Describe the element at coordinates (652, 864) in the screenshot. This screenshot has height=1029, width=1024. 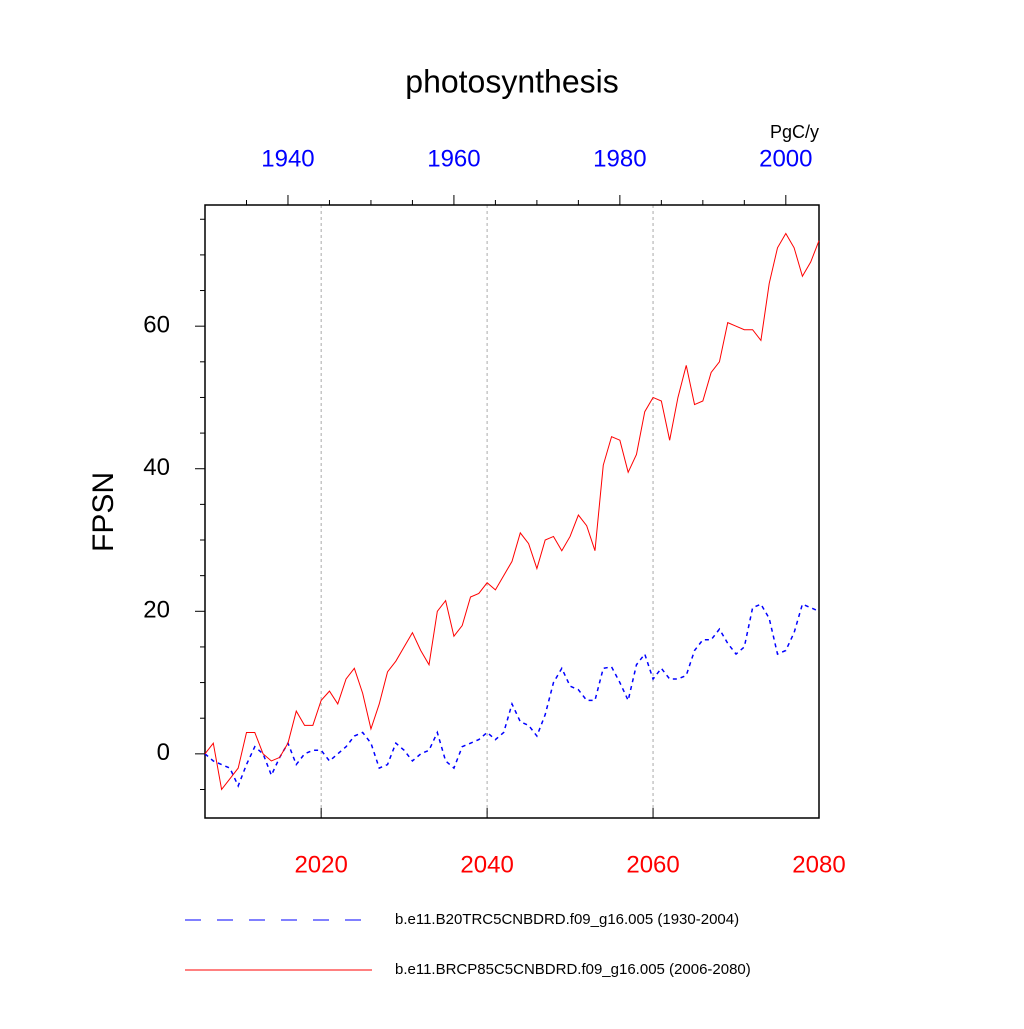
I see `x-tick-label: 2060` at that location.